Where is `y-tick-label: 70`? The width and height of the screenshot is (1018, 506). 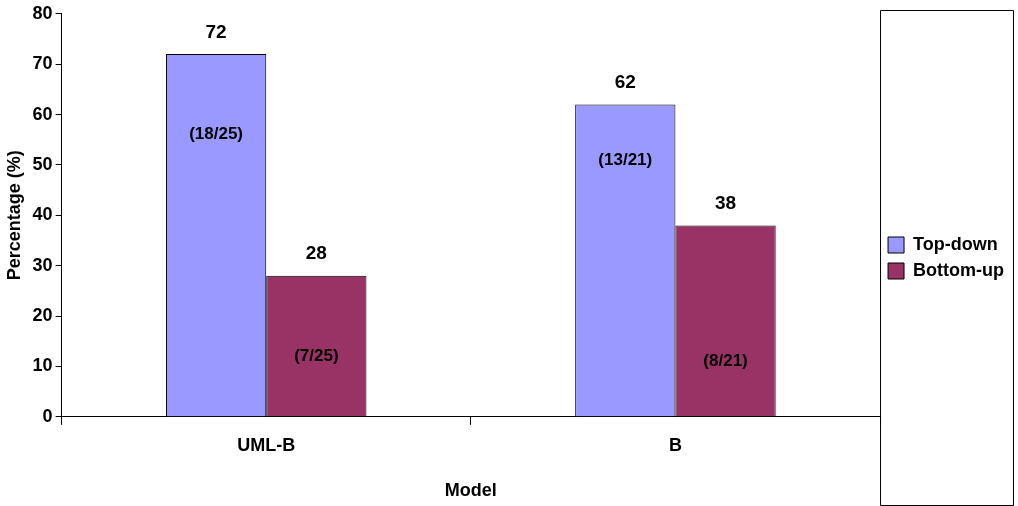
y-tick-label: 70 is located at coordinates (42, 63).